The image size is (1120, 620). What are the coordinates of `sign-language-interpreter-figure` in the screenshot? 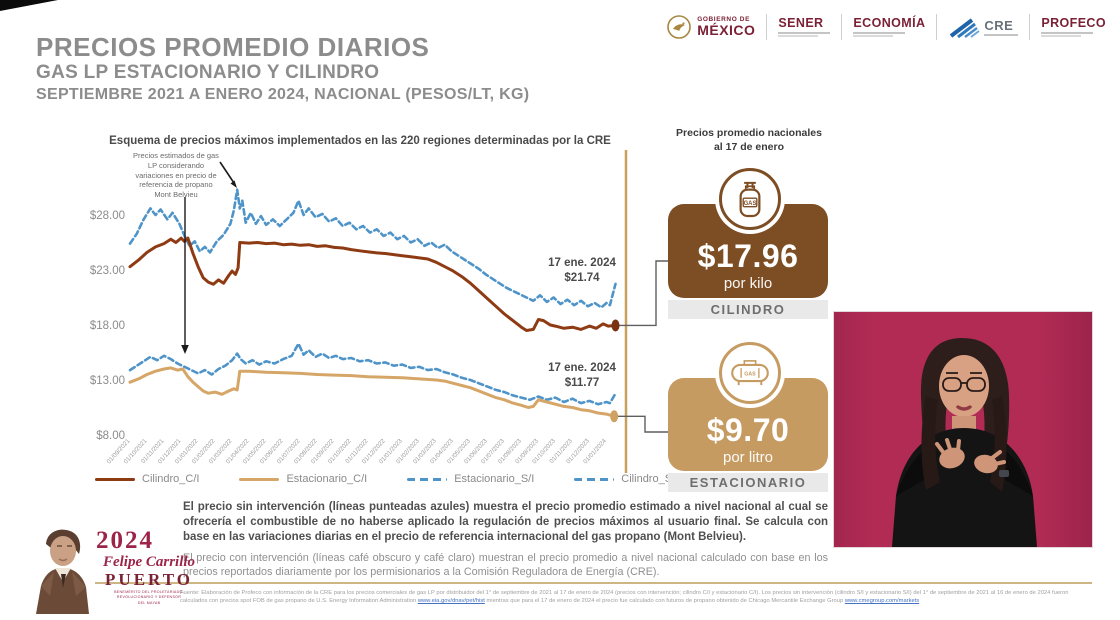 It's located at (963, 429).